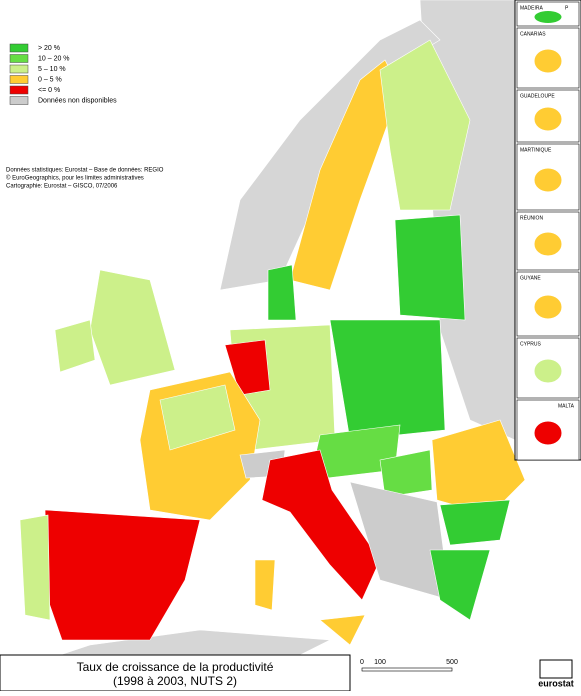  Describe the element at coordinates (556, 683) in the screenshot. I see `logo: eurostat` at that location.